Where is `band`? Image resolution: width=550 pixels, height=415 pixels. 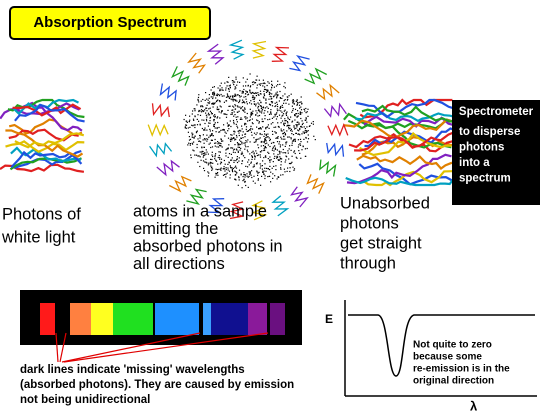 band is located at coordinates (257, 319).